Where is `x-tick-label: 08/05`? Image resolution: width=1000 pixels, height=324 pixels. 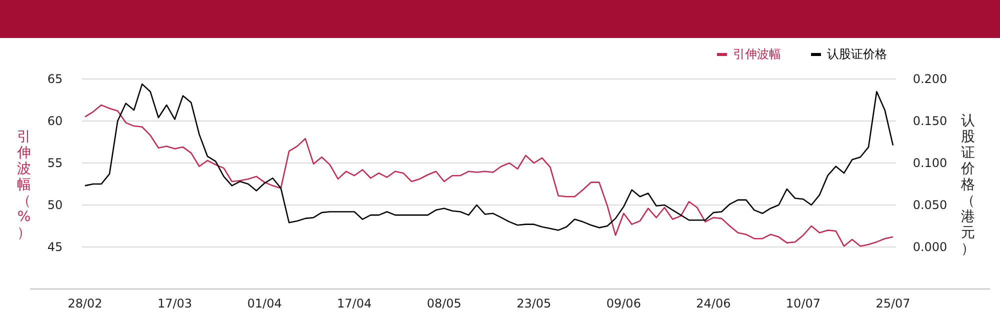
x-tick-label: 08/05 is located at coordinates (444, 303).